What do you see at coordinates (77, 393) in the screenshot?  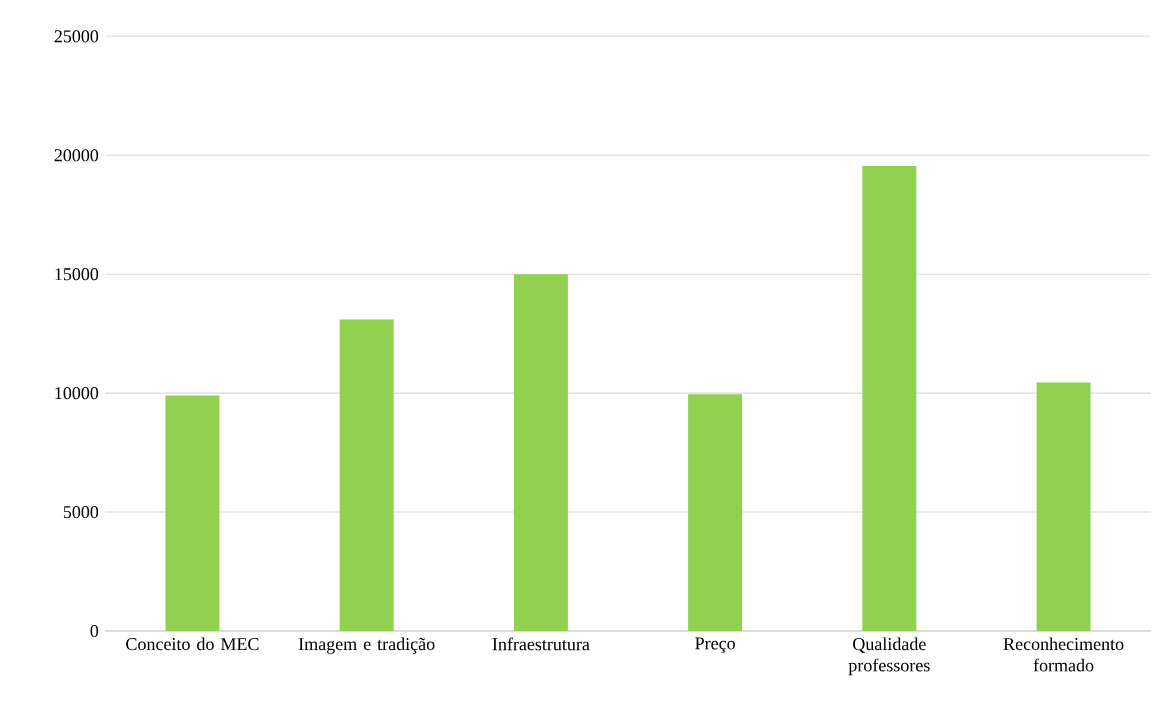 I see `y-tick-label: 10000` at bounding box center [77, 393].